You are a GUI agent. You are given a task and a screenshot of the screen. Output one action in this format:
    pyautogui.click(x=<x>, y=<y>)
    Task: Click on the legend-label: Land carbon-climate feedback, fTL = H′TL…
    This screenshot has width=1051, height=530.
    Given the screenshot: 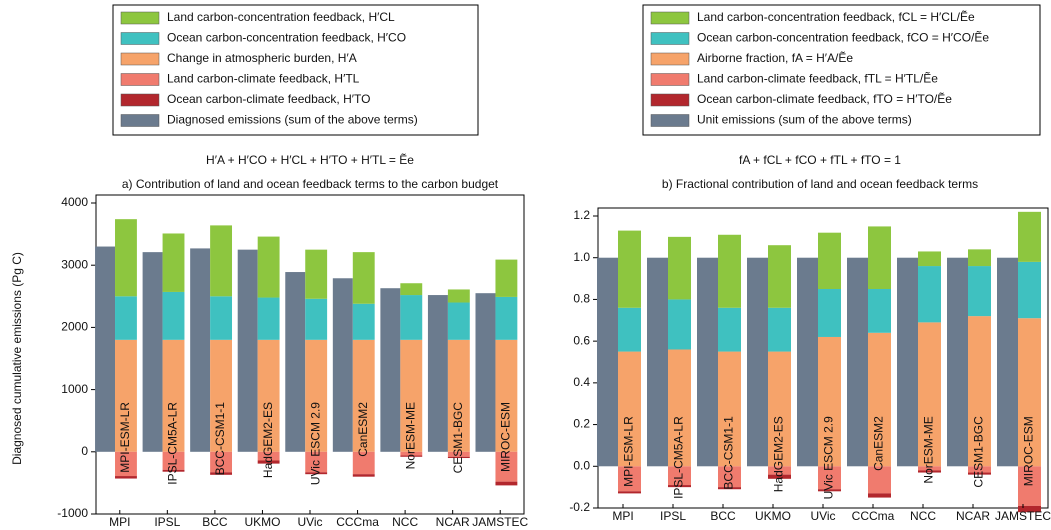 What is the action you would take?
    pyautogui.click(x=817, y=79)
    